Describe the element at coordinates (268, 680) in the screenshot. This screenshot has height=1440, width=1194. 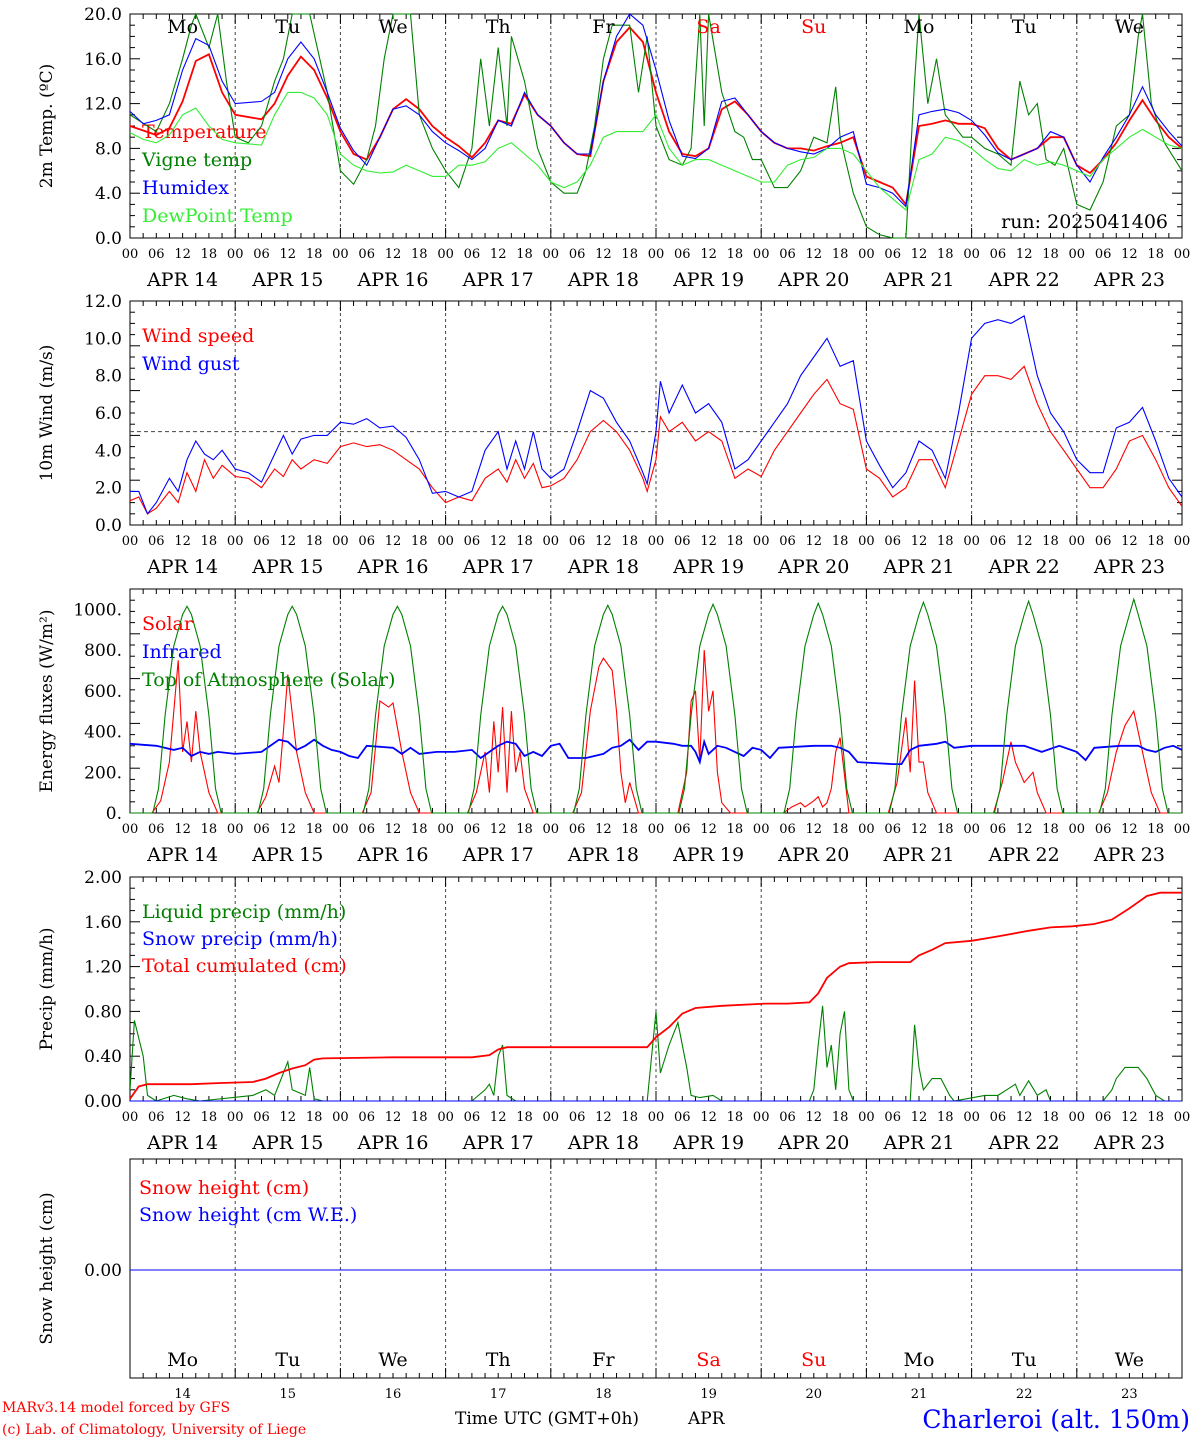
I see `legend-entry: Top of Atmosphere (Solar)` at that location.